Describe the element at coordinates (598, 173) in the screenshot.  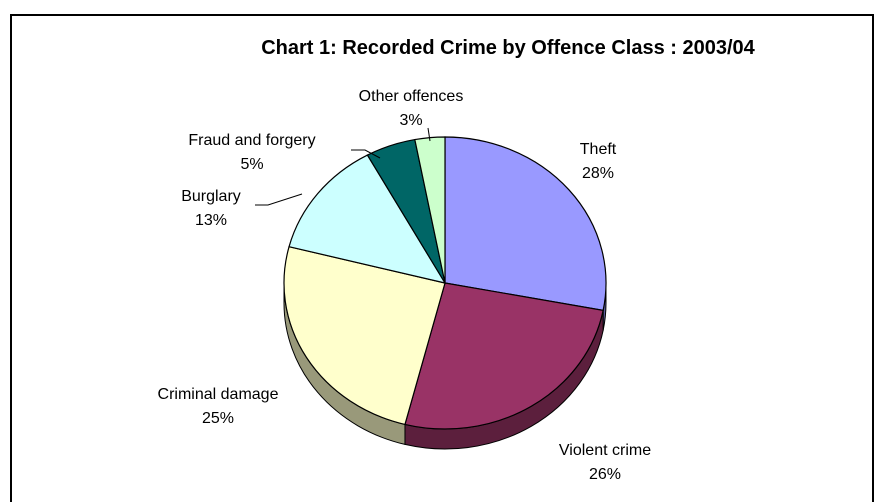
I see `slice-value-theft: 28%` at that location.